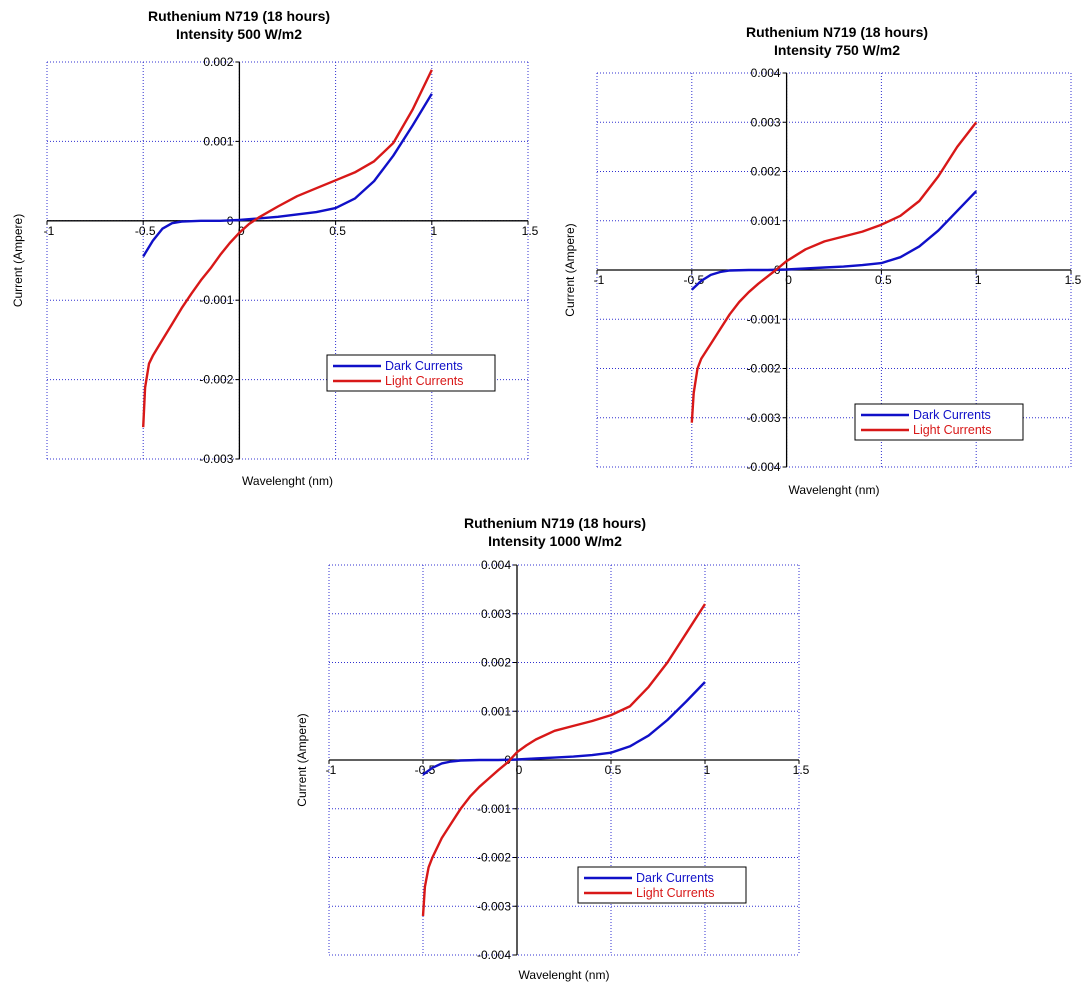 Image resolution: width=1089 pixels, height=986 pixels. Describe the element at coordinates (555, 541) in the screenshot. I see `chart-title-line: Intensity 1000 W/m2` at that location.